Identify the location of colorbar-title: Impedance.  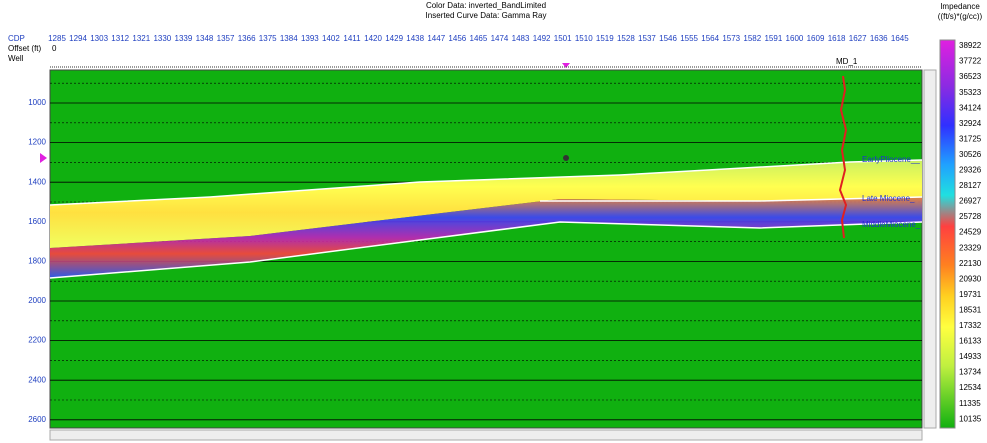
(960, 6).